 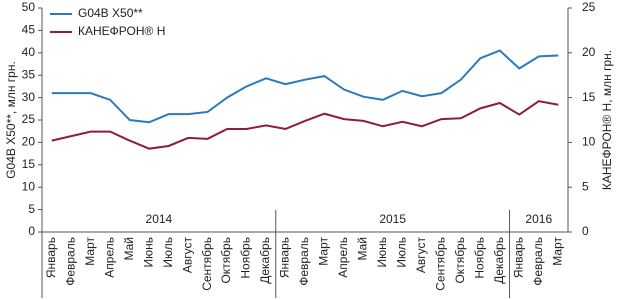 I want to click on y2-axis-label: КАНЕФРОН® Н, млн грн., so click(x=607, y=120).